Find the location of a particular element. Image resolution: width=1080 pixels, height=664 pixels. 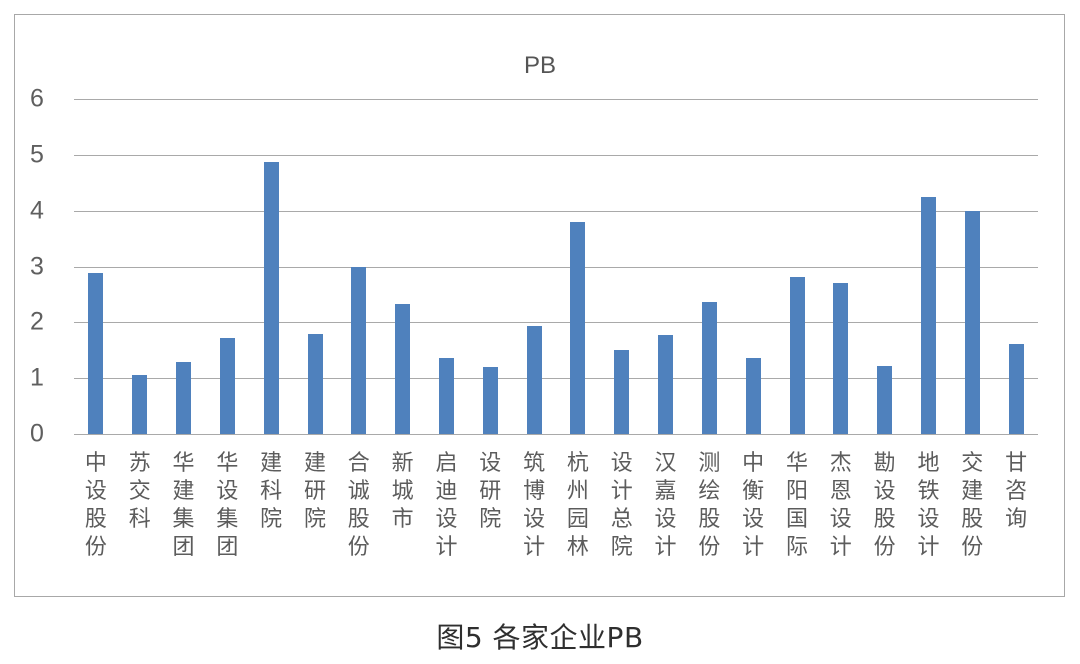

y-tick-label: 3 is located at coordinates (37, 266).